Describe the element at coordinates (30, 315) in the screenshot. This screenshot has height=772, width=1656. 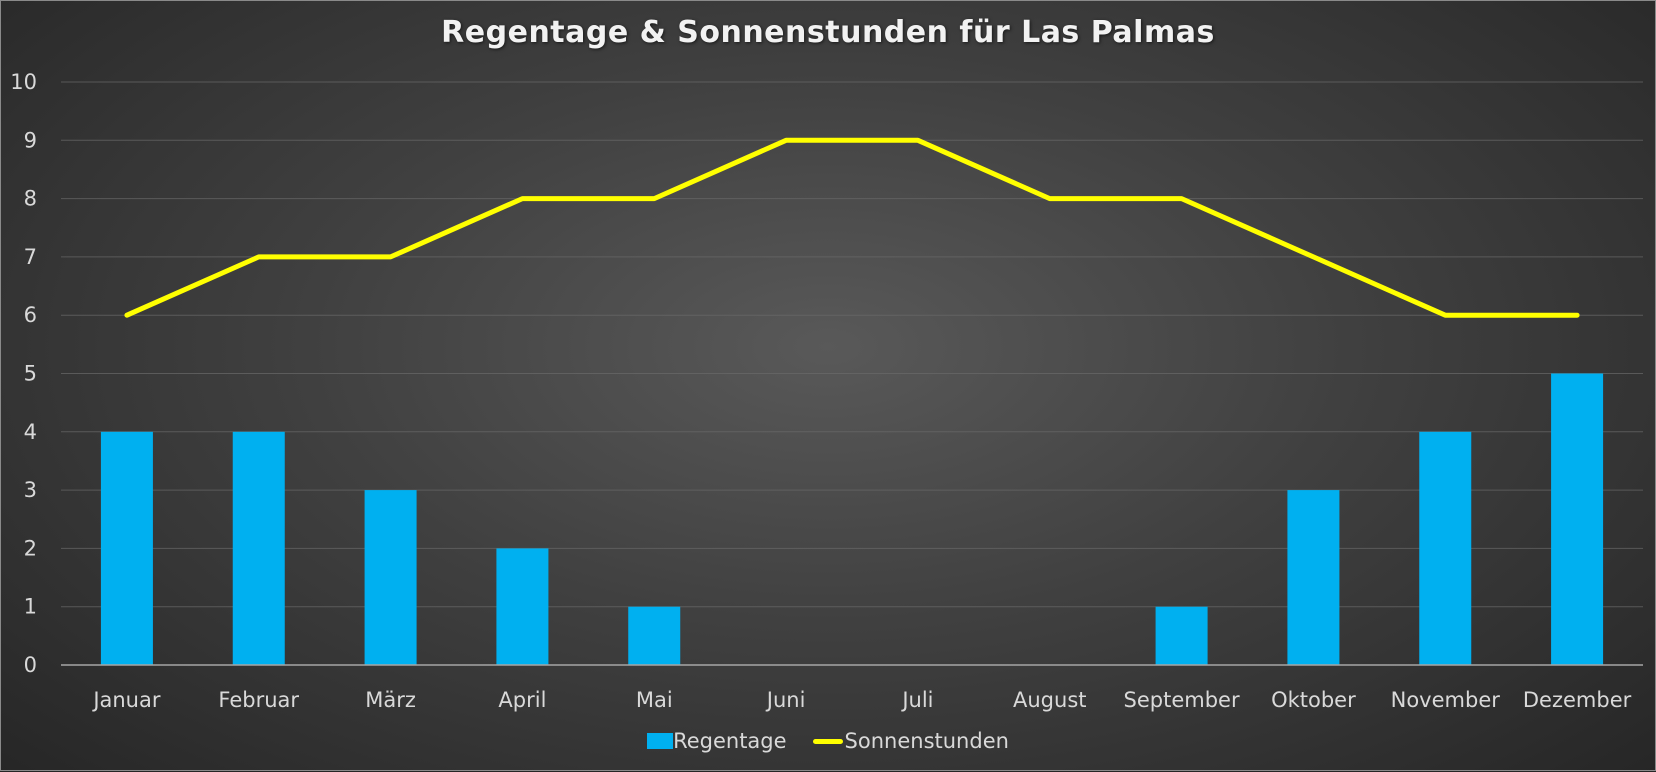
I see `y-tick-label: 6` at that location.